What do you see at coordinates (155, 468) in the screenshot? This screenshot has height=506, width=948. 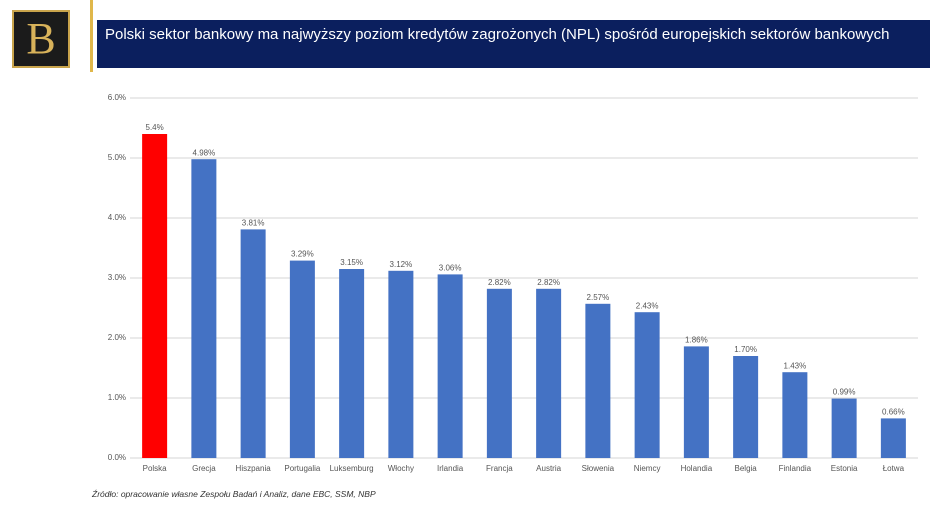 I see `x-tick-label: Polska` at bounding box center [155, 468].